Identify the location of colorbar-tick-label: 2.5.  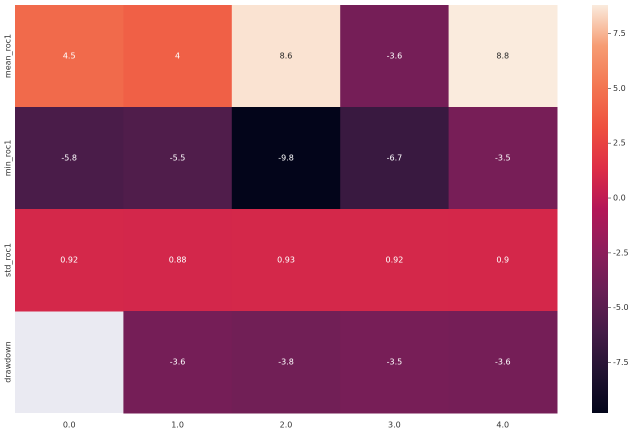
(619, 143).